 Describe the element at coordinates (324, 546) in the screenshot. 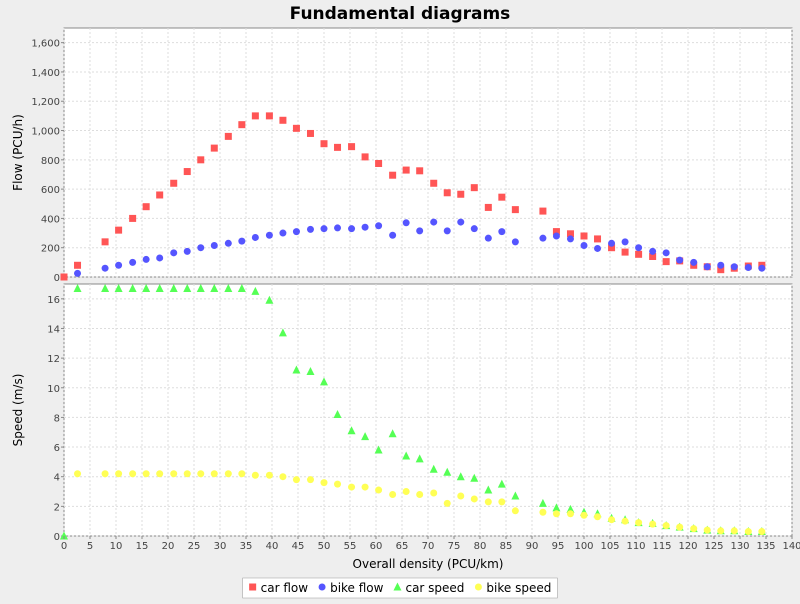

I see `x-tick-label: 50` at that location.